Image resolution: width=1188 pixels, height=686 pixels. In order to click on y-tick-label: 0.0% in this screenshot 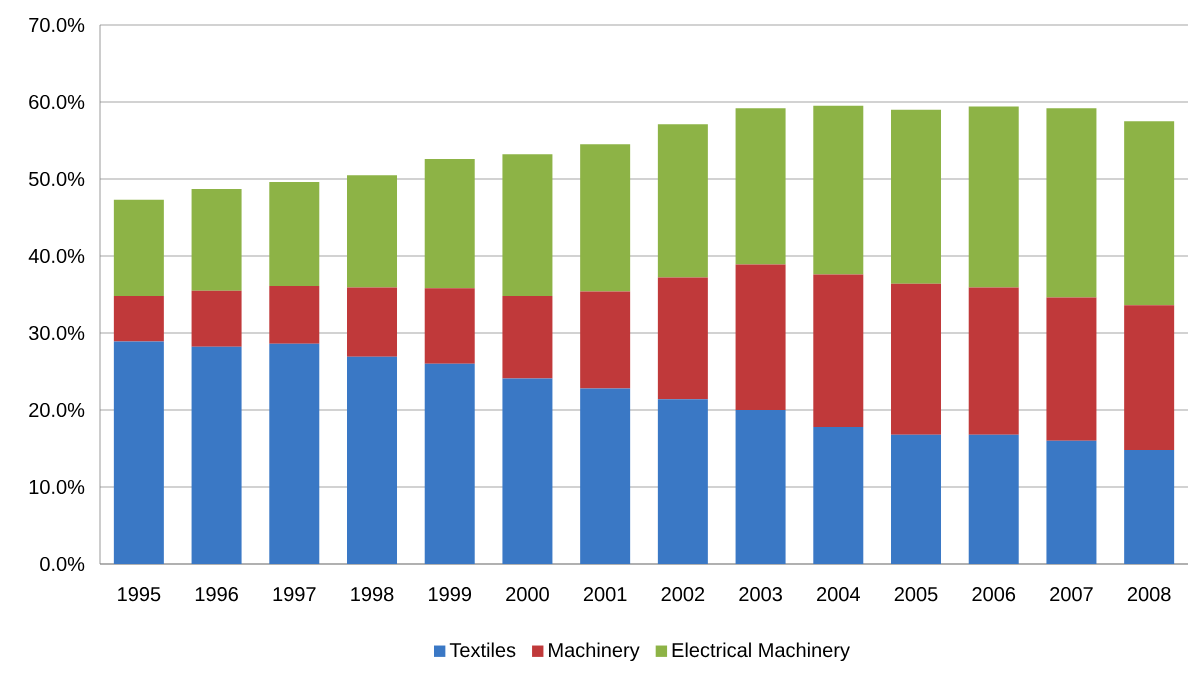, I will do `click(62, 564)`.